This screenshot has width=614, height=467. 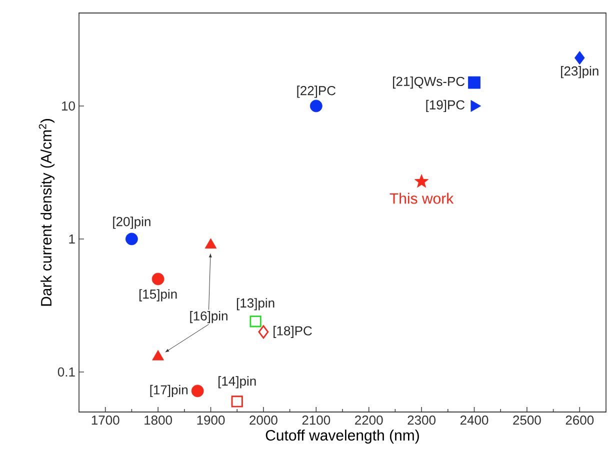 What do you see at coordinates (527, 420) in the screenshot?
I see `x-tick-label: 2500` at bounding box center [527, 420].